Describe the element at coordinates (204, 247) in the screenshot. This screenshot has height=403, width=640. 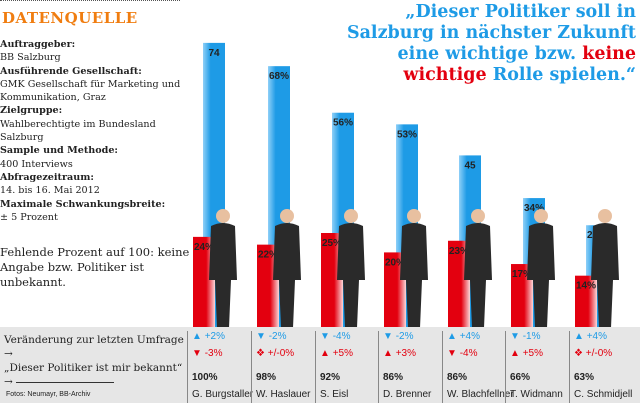
I see `bar-label-keine-wichtige: 24%` at that location.